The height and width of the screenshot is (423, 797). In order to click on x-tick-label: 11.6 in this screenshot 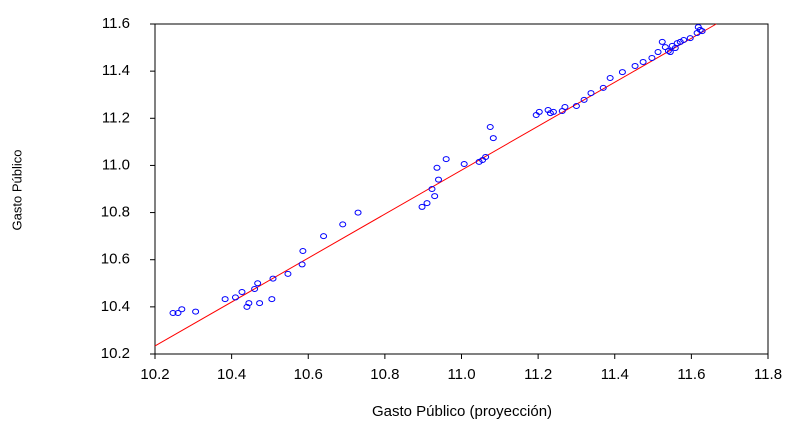, I will do `click(691, 374)`.